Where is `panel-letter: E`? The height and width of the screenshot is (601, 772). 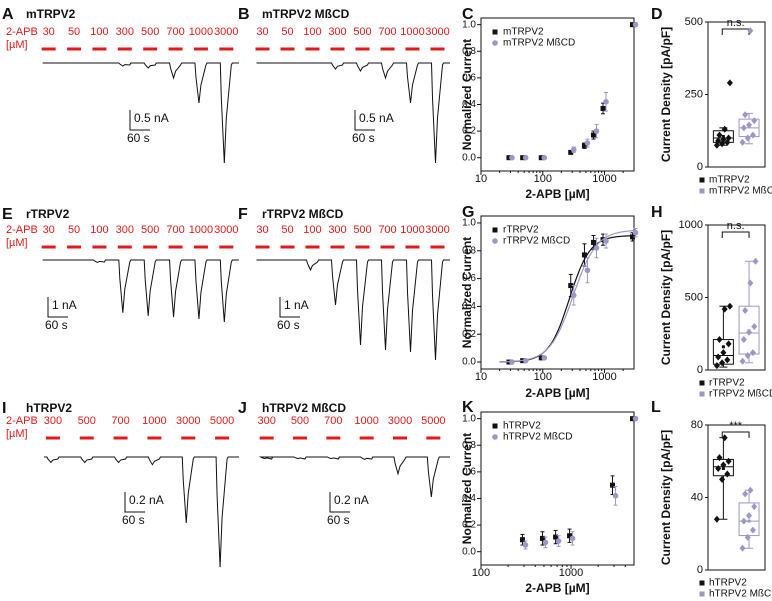 panel-letter: E is located at coordinates (7, 214).